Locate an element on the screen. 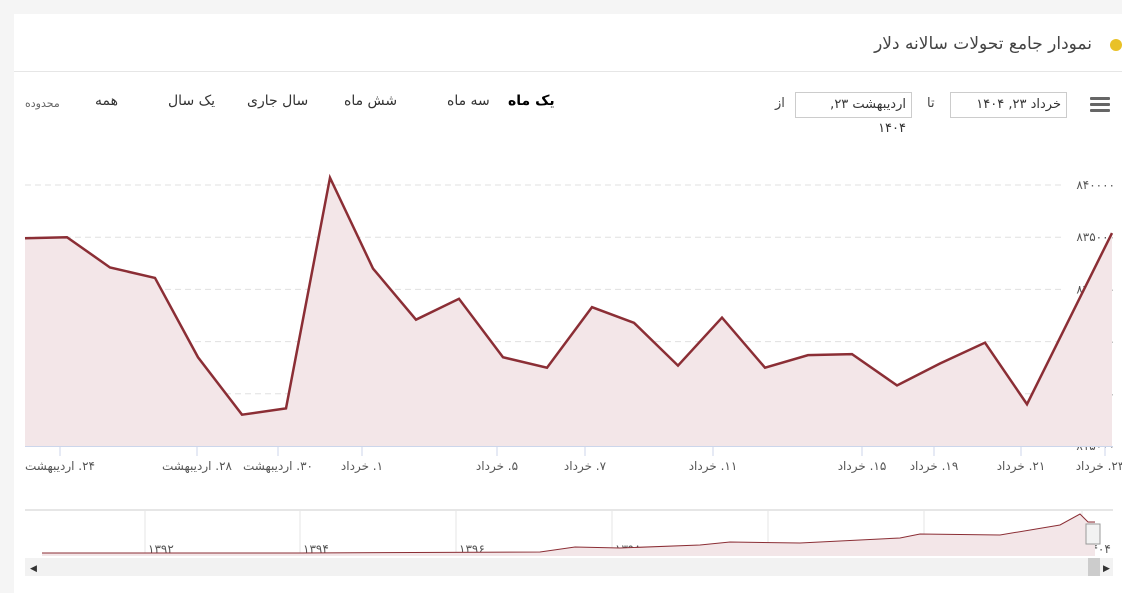  x-tick-label: ۲۴. اردیبهشت is located at coordinates (60, 466).